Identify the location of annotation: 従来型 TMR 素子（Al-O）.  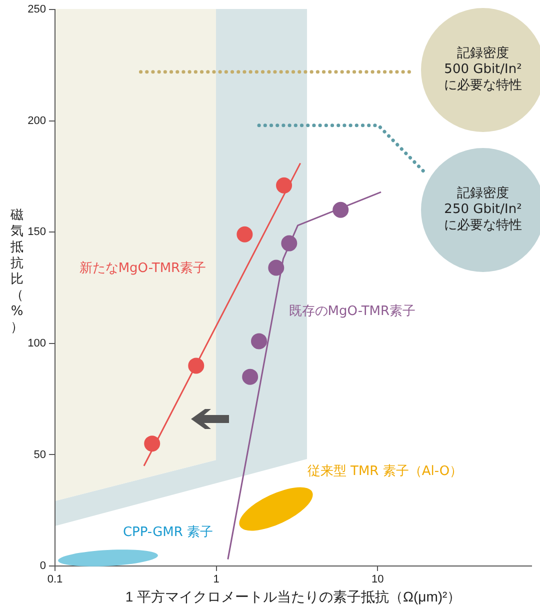
(385, 472).